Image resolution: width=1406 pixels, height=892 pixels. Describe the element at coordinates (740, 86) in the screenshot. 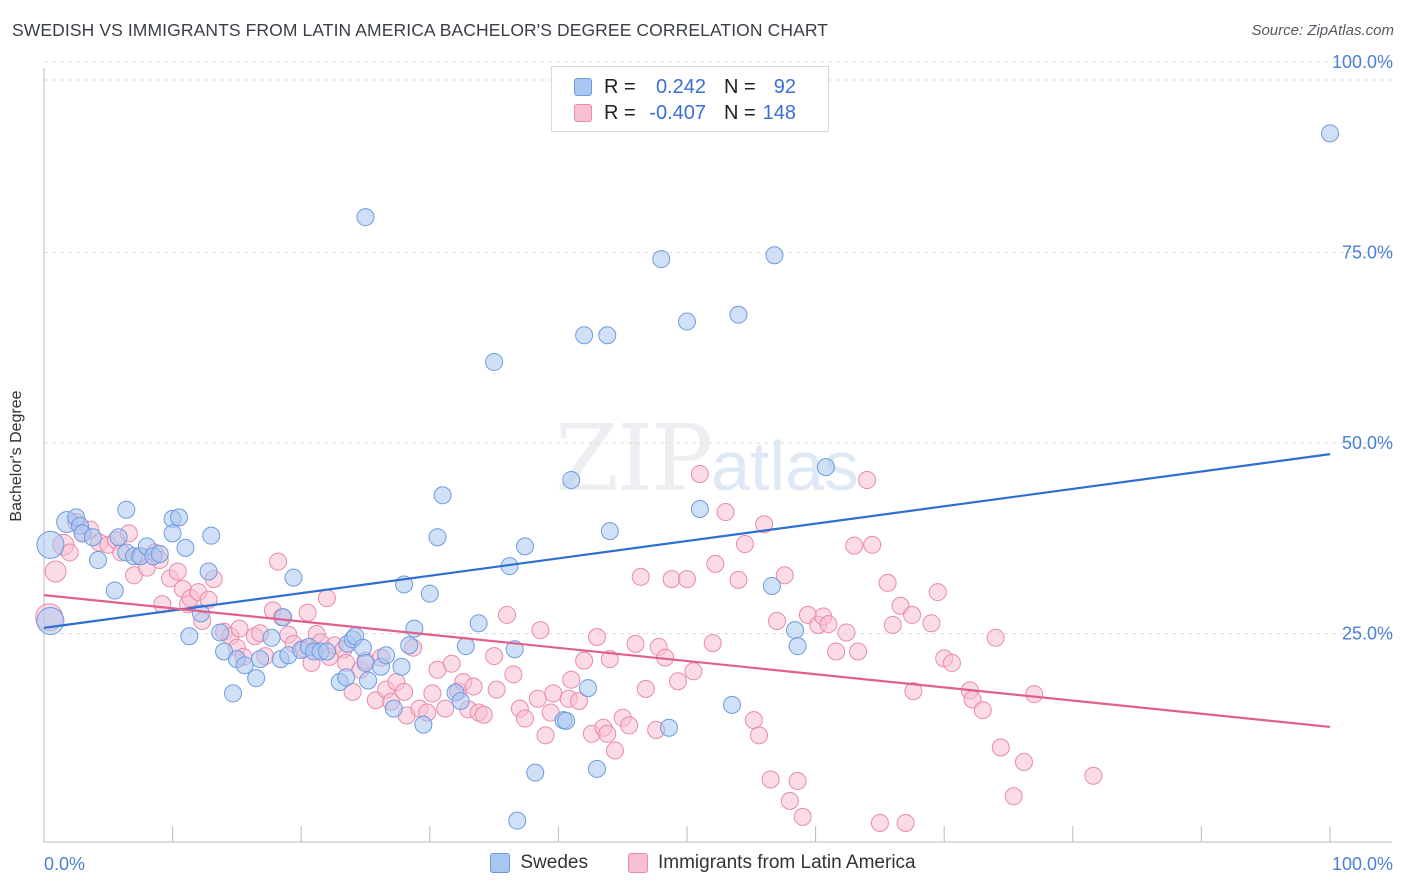

I see `legend-n-label: N =` at that location.